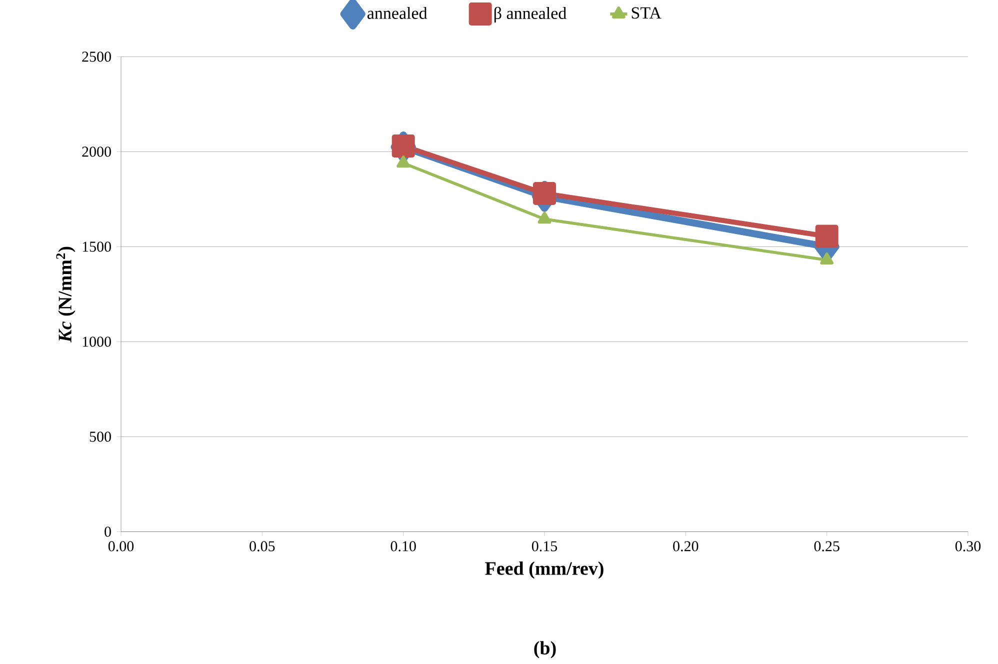 Image resolution: width=998 pixels, height=664 pixels. I want to click on x-tick-label: 0.15, so click(545, 546).